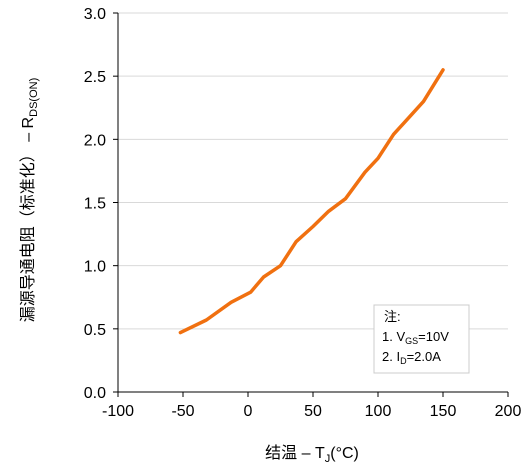  Describe the element at coordinates (95, 204) in the screenshot. I see `y-tick-label: 1.5` at that location.